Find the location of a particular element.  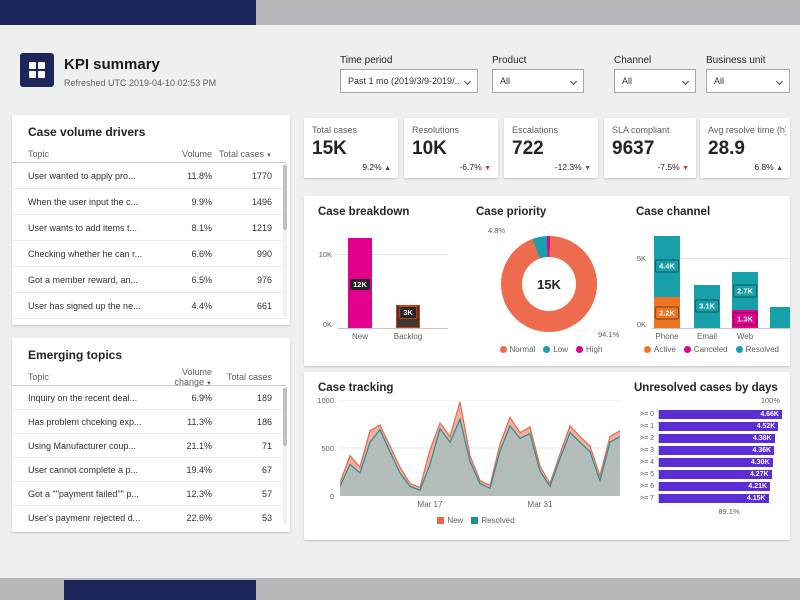

unresolved-row: >= 4 4.30K is located at coordinates (708, 462).